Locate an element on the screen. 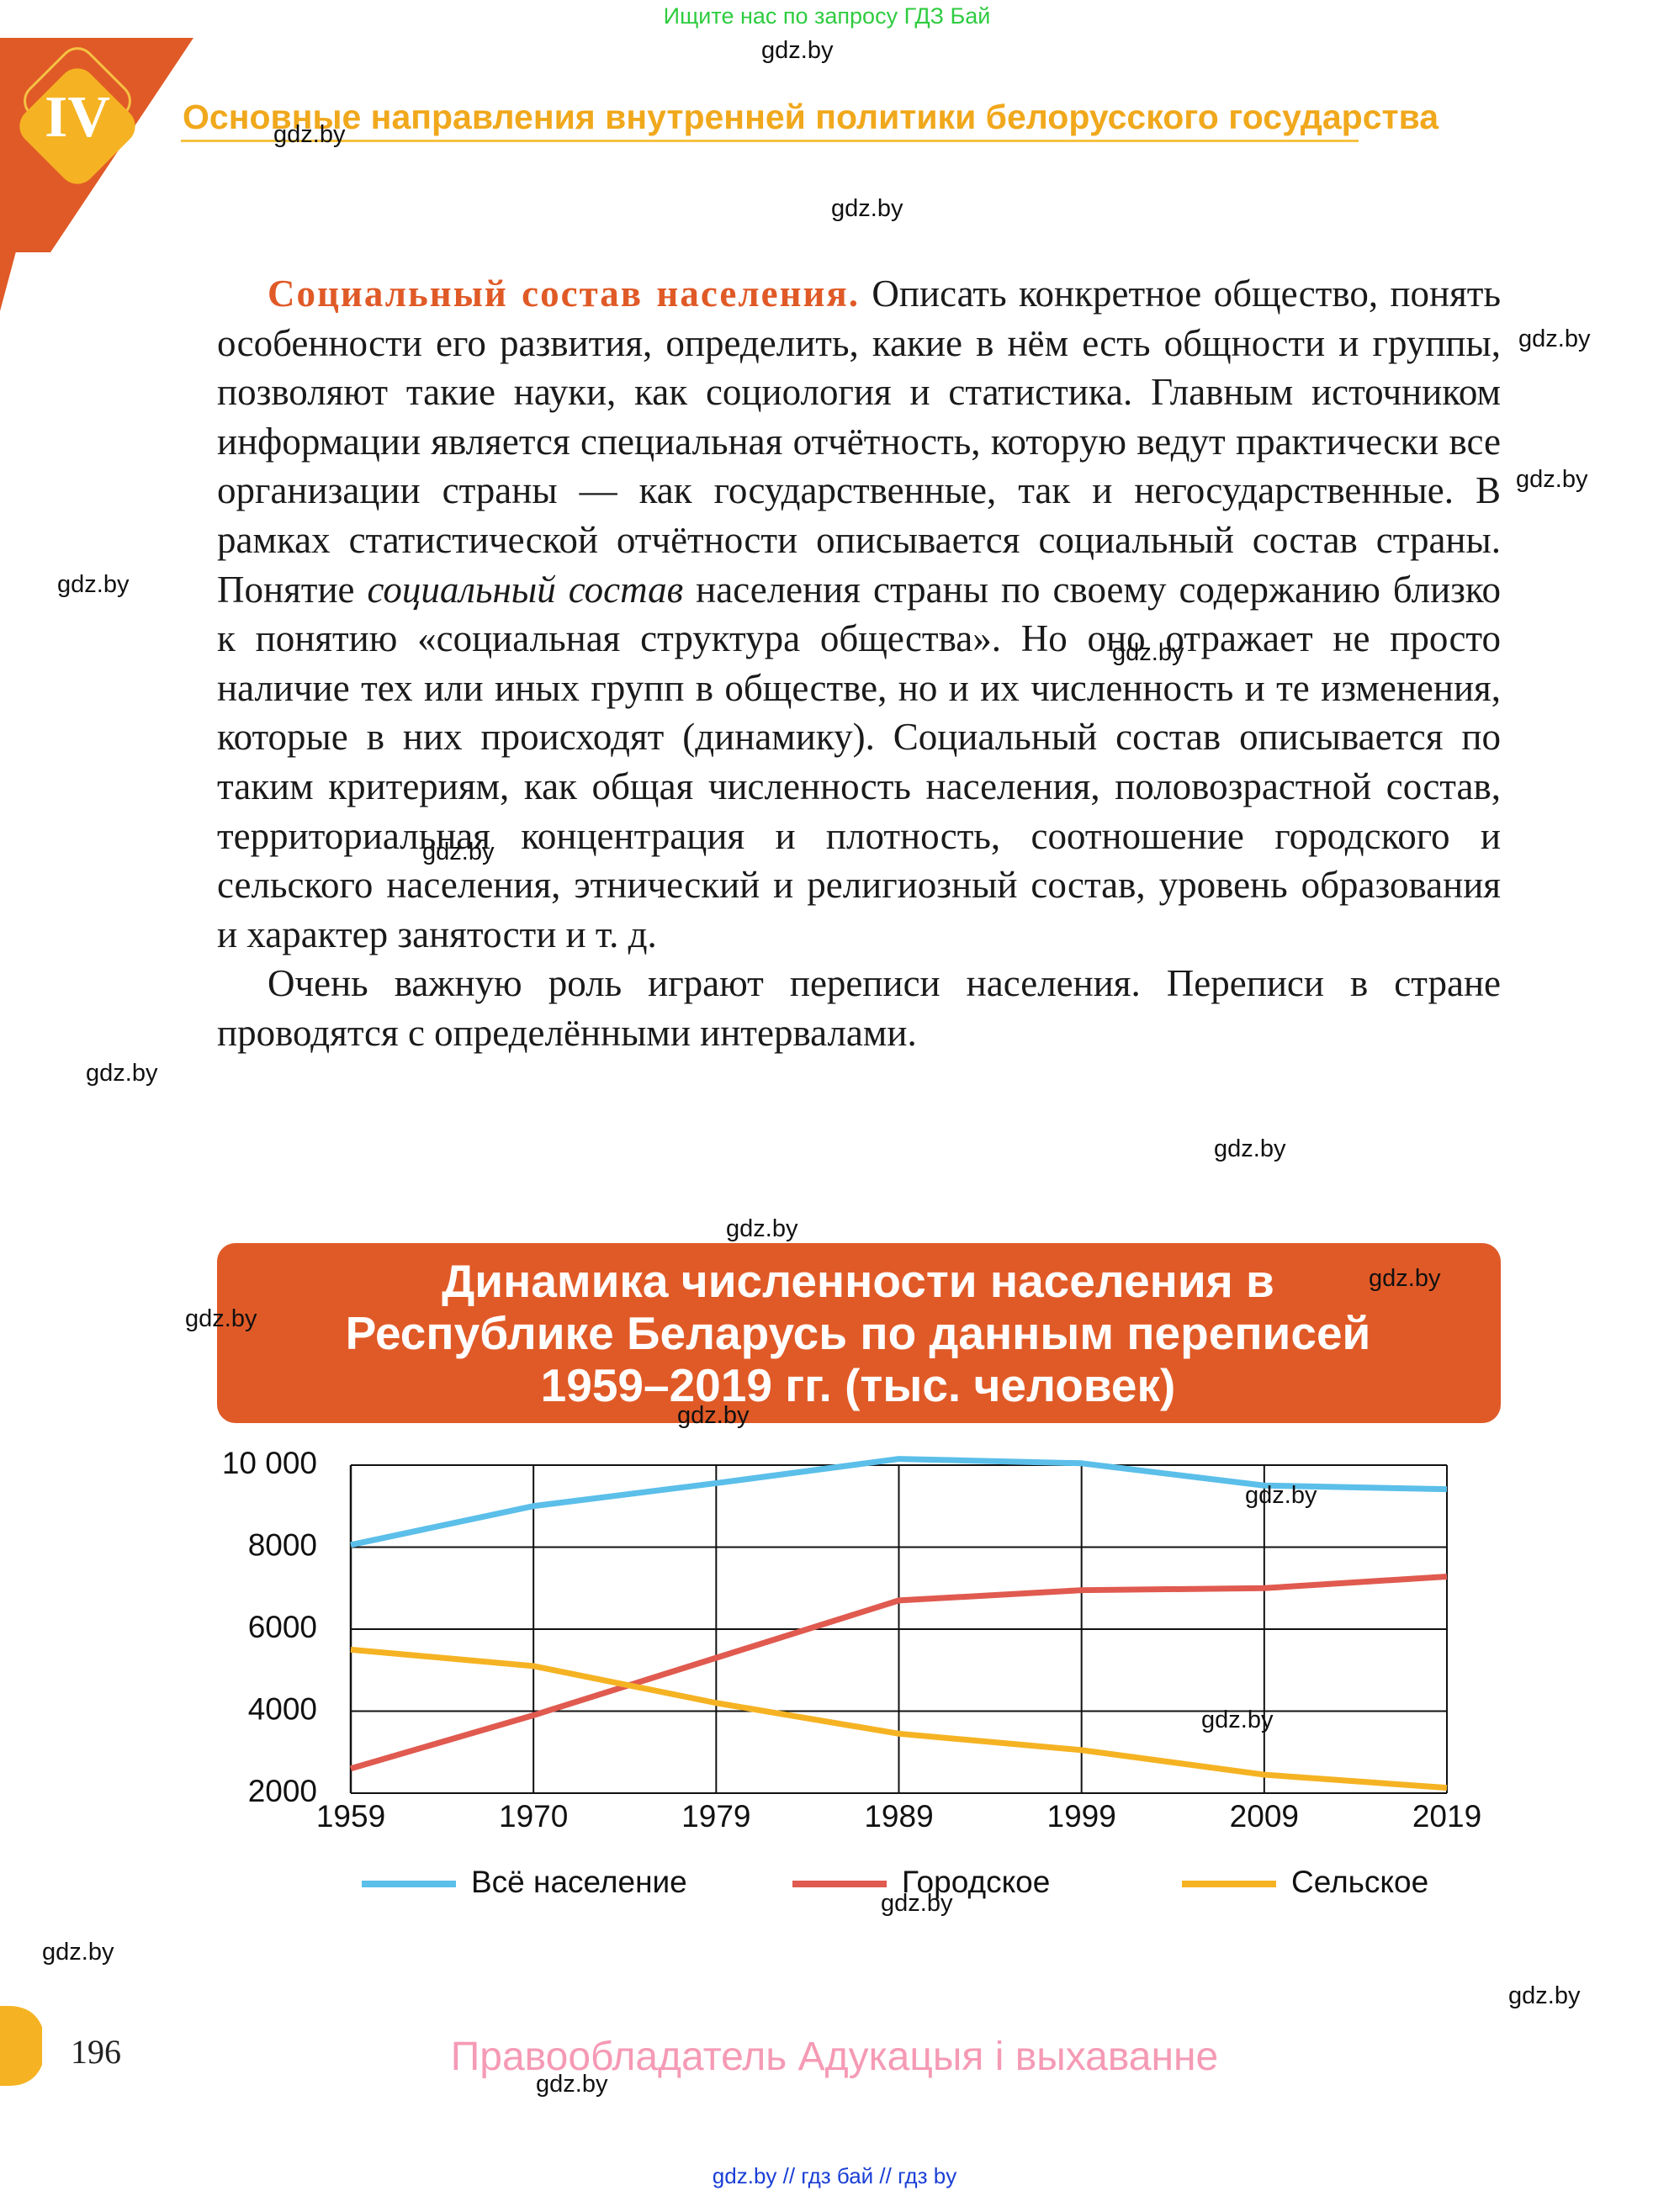 Image resolution: width=1669 pixels, height=2212 pixels. chapter-diamond is located at coordinates (77, 126).